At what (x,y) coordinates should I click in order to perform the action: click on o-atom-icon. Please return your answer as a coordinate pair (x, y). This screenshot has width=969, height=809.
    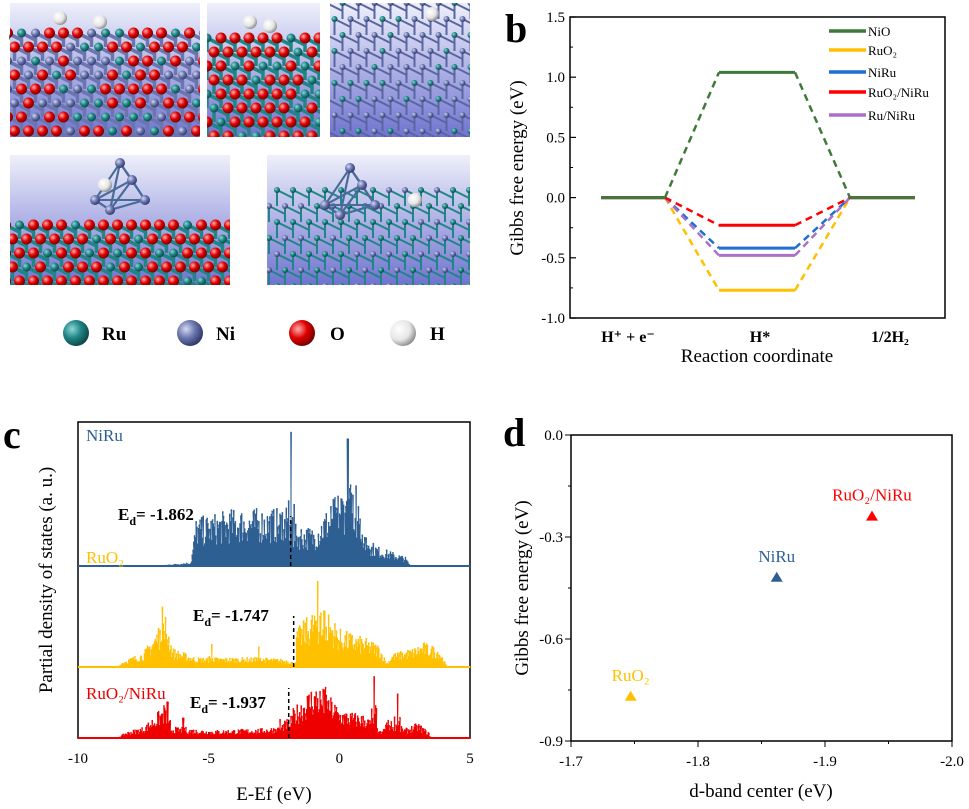
    Looking at the image, I should click on (302, 333).